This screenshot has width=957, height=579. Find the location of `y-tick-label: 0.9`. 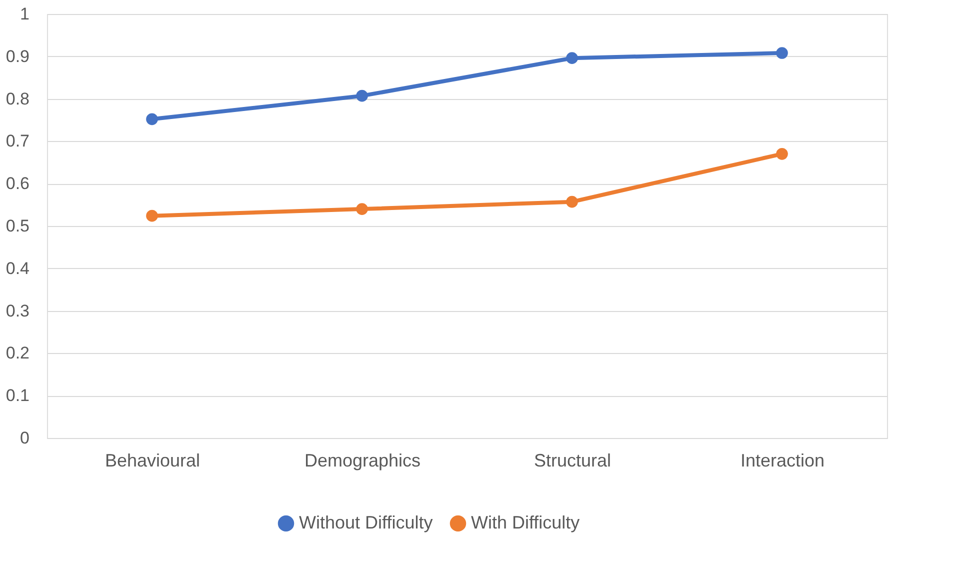

y-tick-label: 0.9 is located at coordinates (18, 56).